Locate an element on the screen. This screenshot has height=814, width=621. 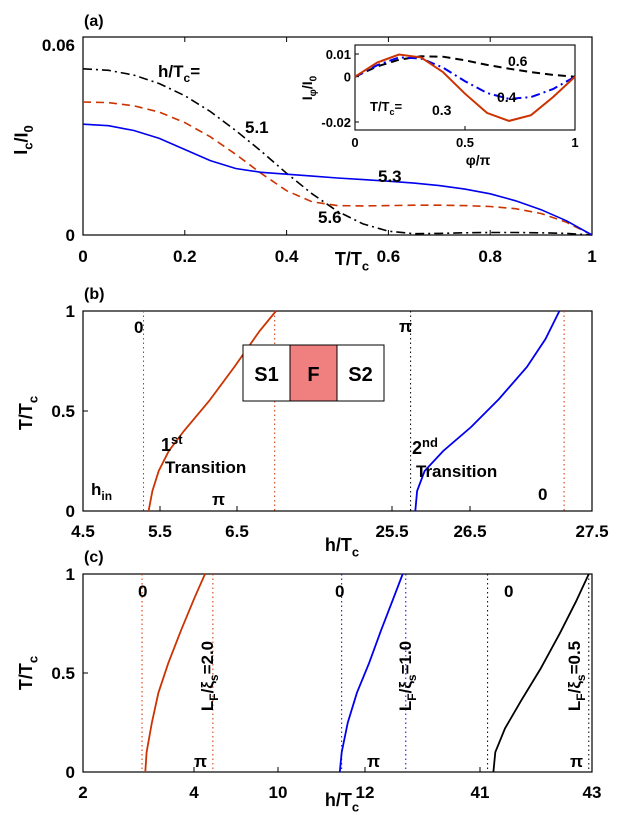
inset-xtick-label-part: 0.5 is located at coordinates (465, 142).